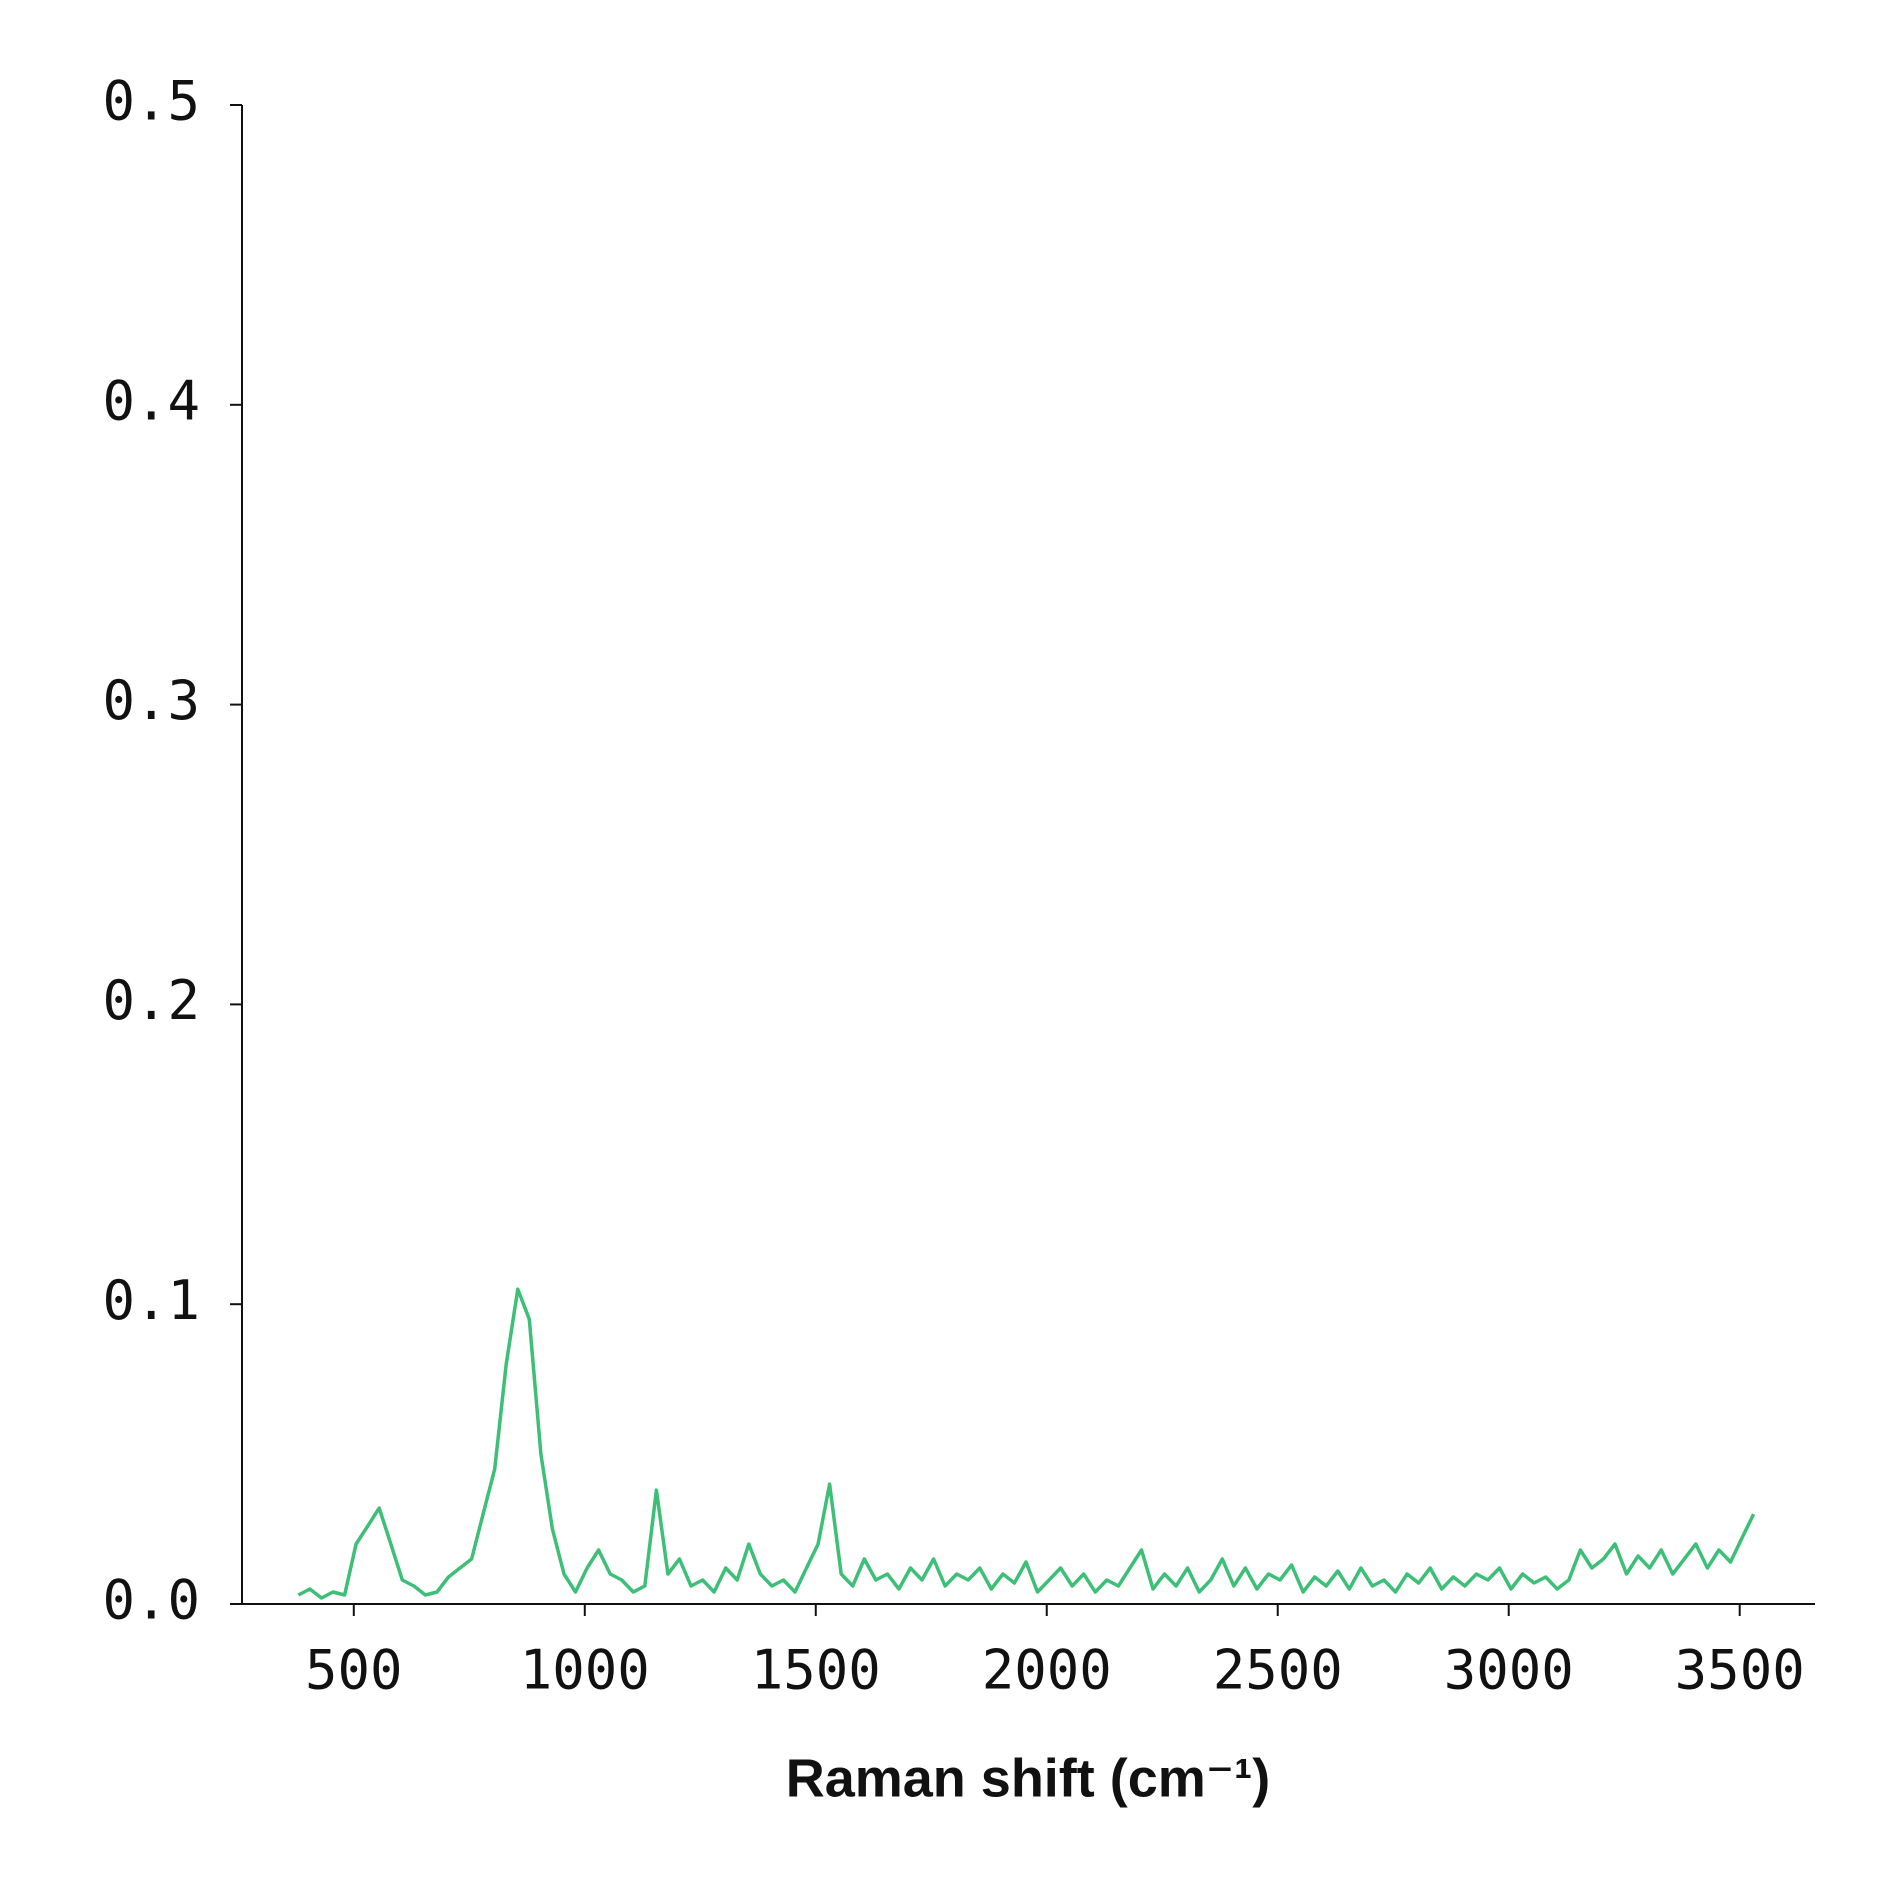 This screenshot has height=1891, width=1891. I want to click on x-tick-label: 2000, so click(1047, 1670).